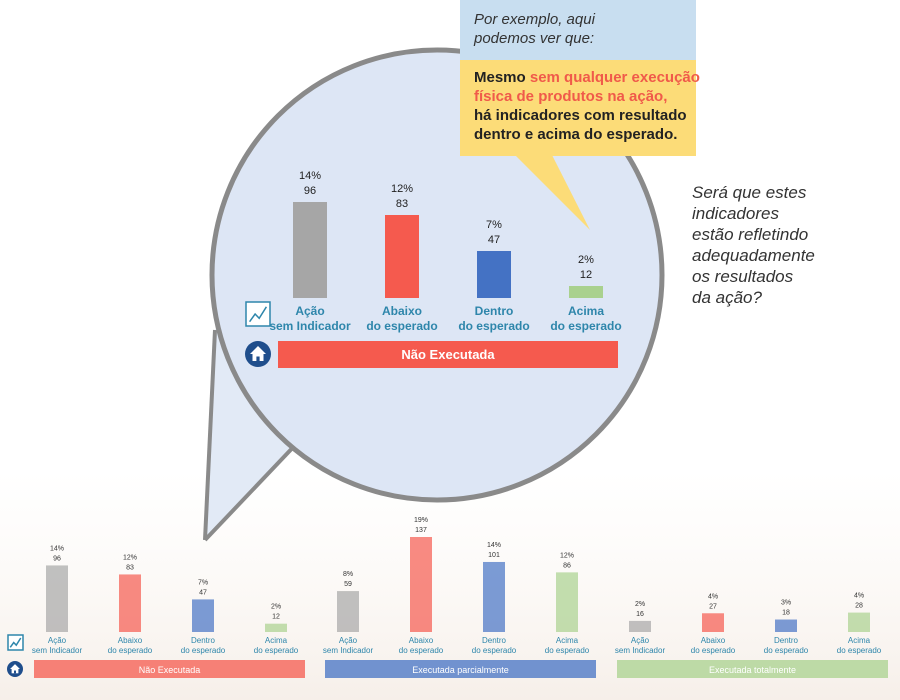  Describe the element at coordinates (421, 520) in the screenshot. I see `overview-percent-label: 19%` at that location.